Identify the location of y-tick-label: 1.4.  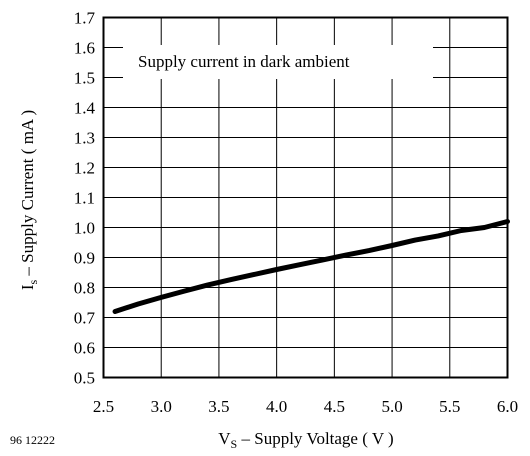
(85, 108).